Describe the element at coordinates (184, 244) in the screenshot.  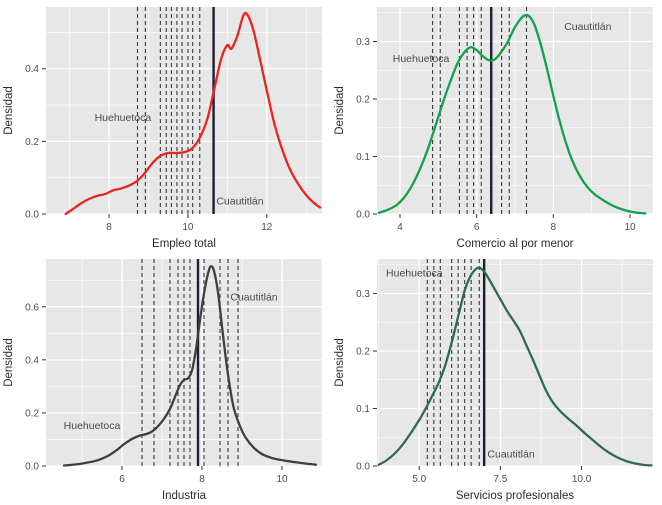
I see `x-axis-title: Empleo total` at that location.